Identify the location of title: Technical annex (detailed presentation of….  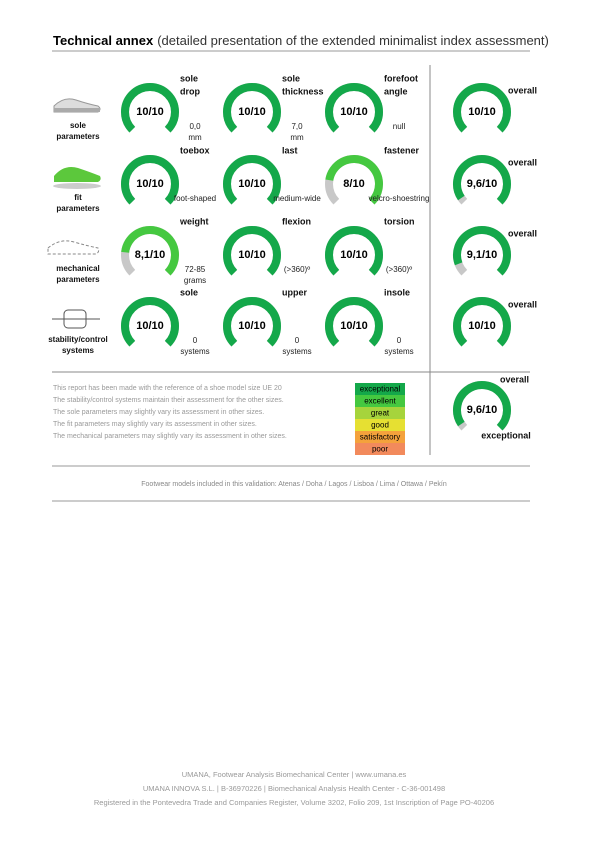
(301, 40).